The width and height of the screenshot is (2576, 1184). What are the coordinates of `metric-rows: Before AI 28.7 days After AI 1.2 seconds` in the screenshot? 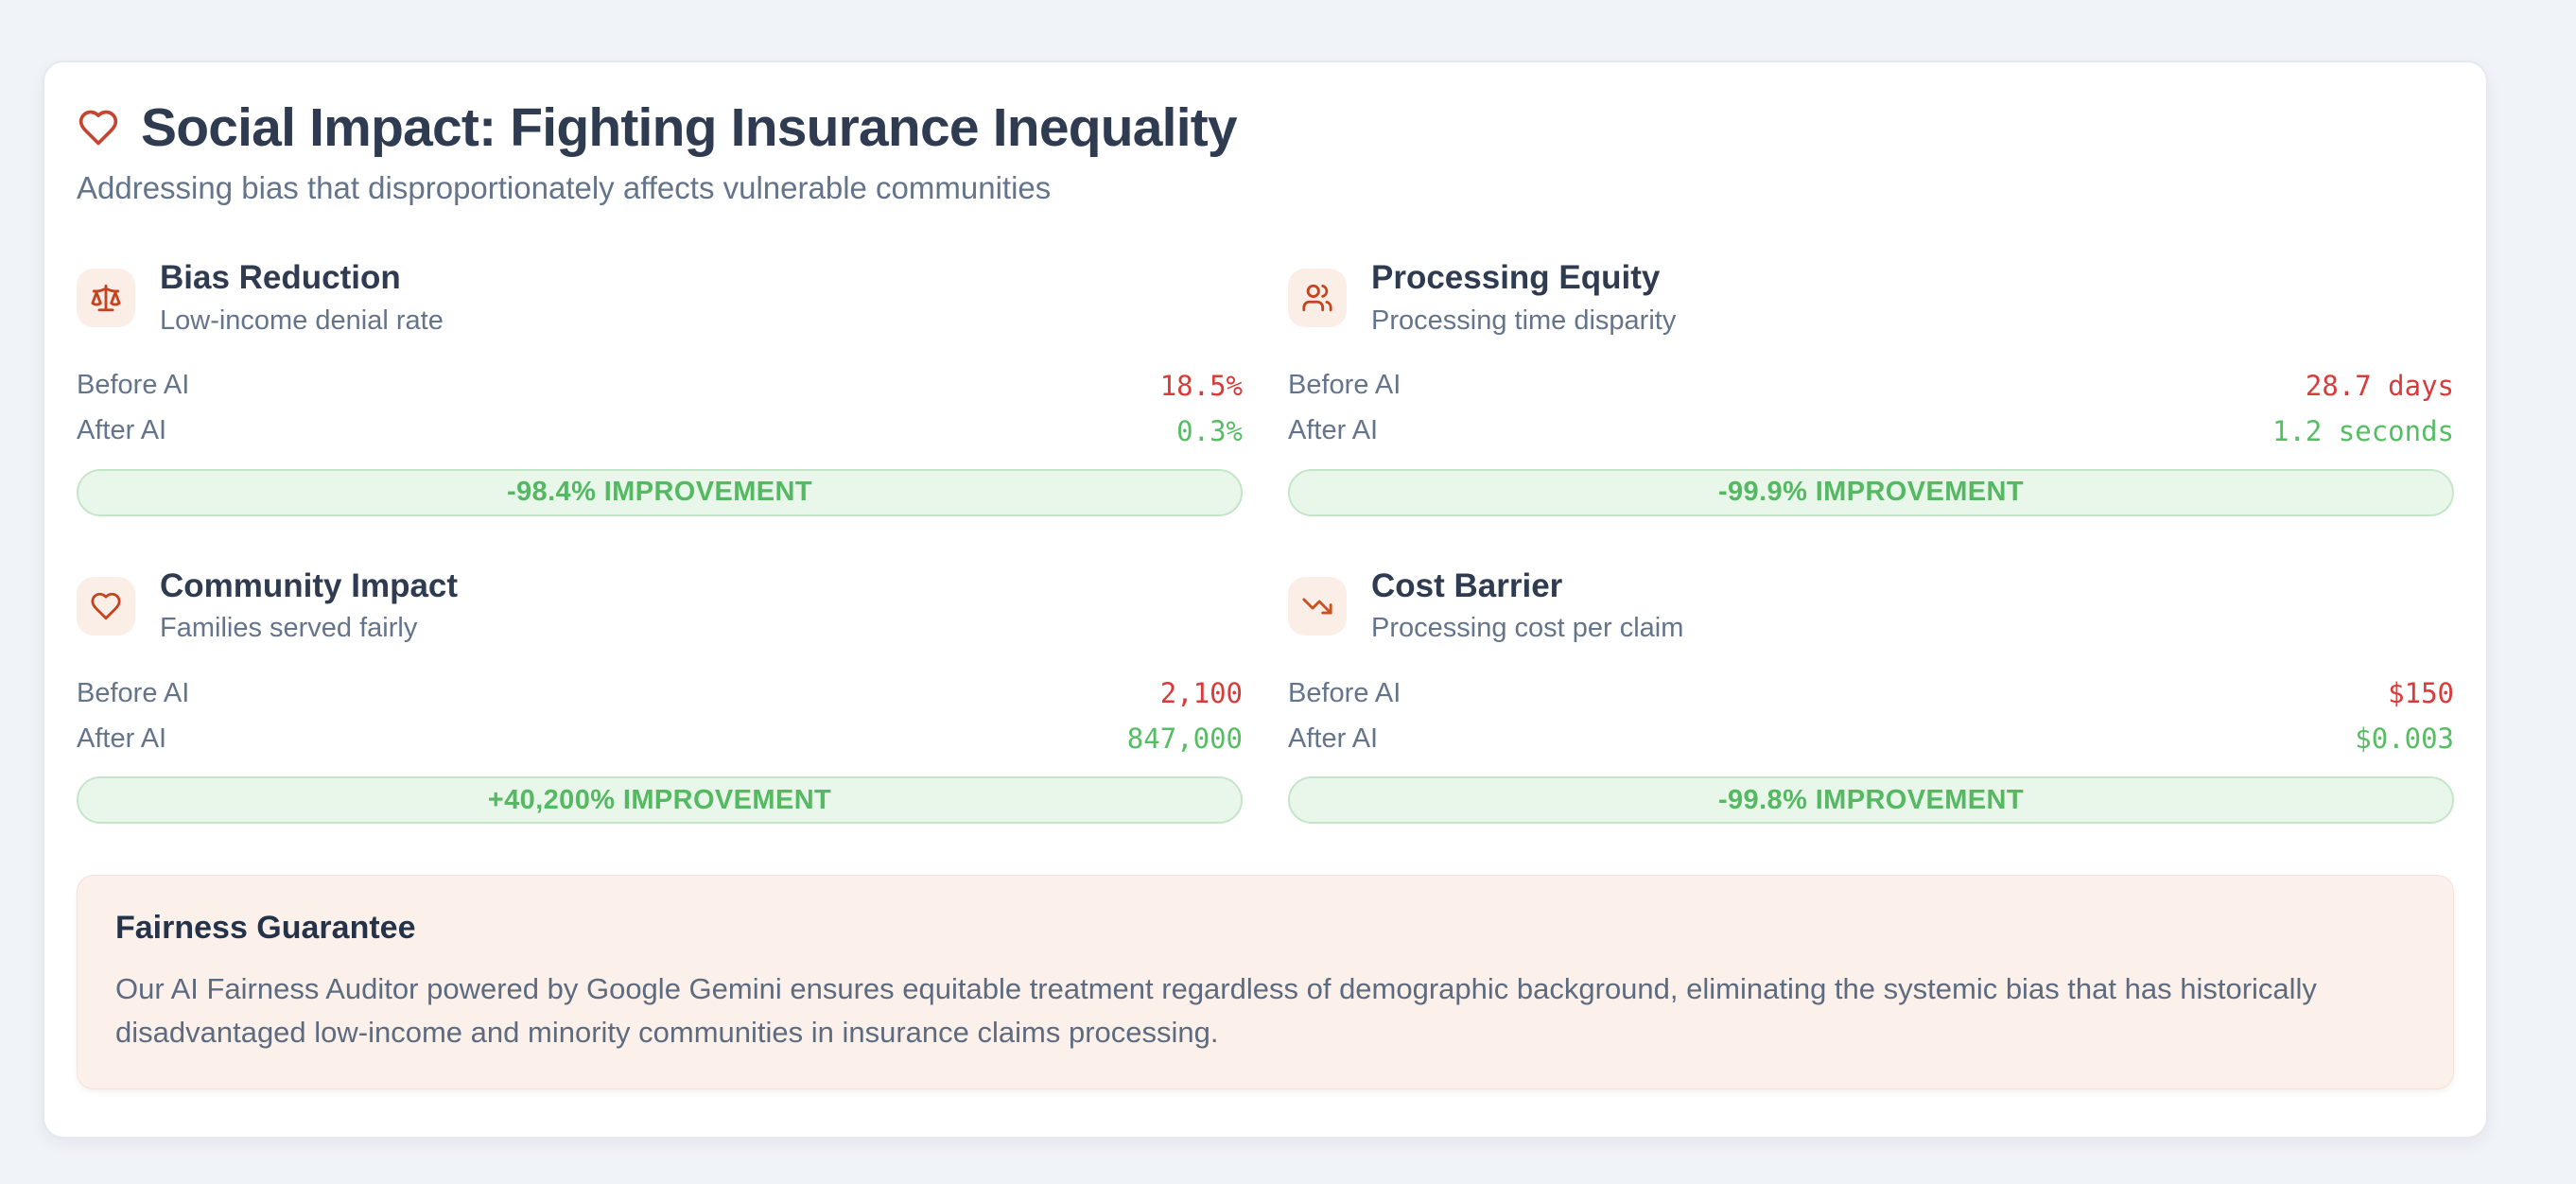 It's located at (1871, 408).